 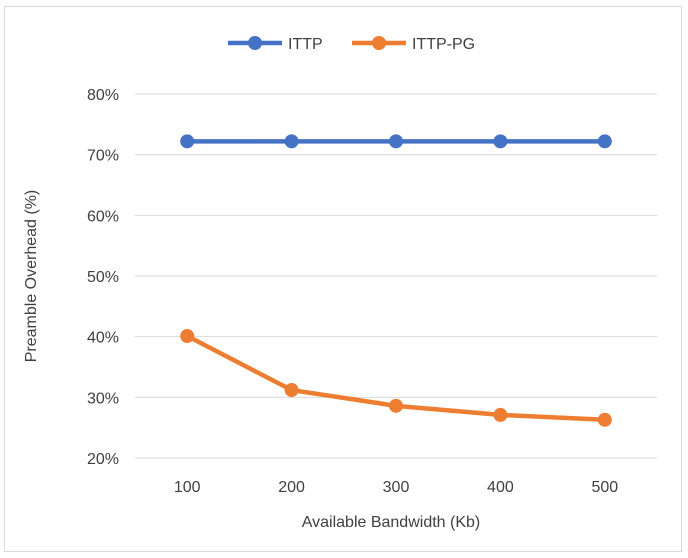 I want to click on x-tick-label: 200, so click(x=291, y=487).